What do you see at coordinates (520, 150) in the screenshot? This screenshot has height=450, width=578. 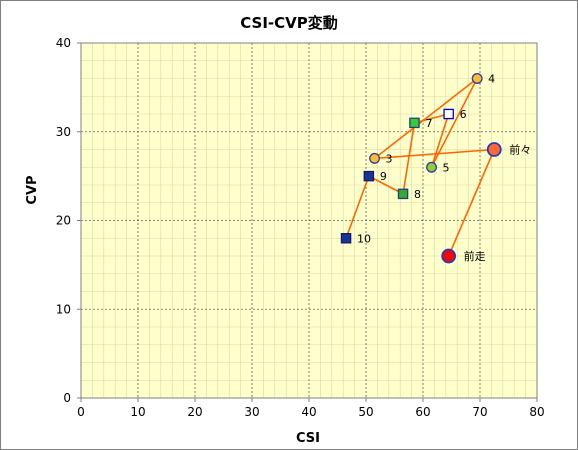 I see `point-label: 前々` at bounding box center [520, 150].